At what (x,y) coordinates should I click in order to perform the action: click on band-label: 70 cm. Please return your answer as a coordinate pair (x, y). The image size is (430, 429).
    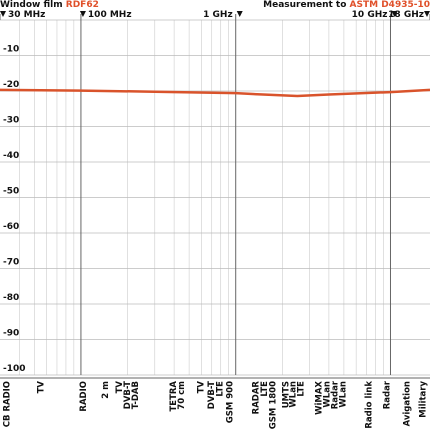
    Looking at the image, I should click on (182, 395).